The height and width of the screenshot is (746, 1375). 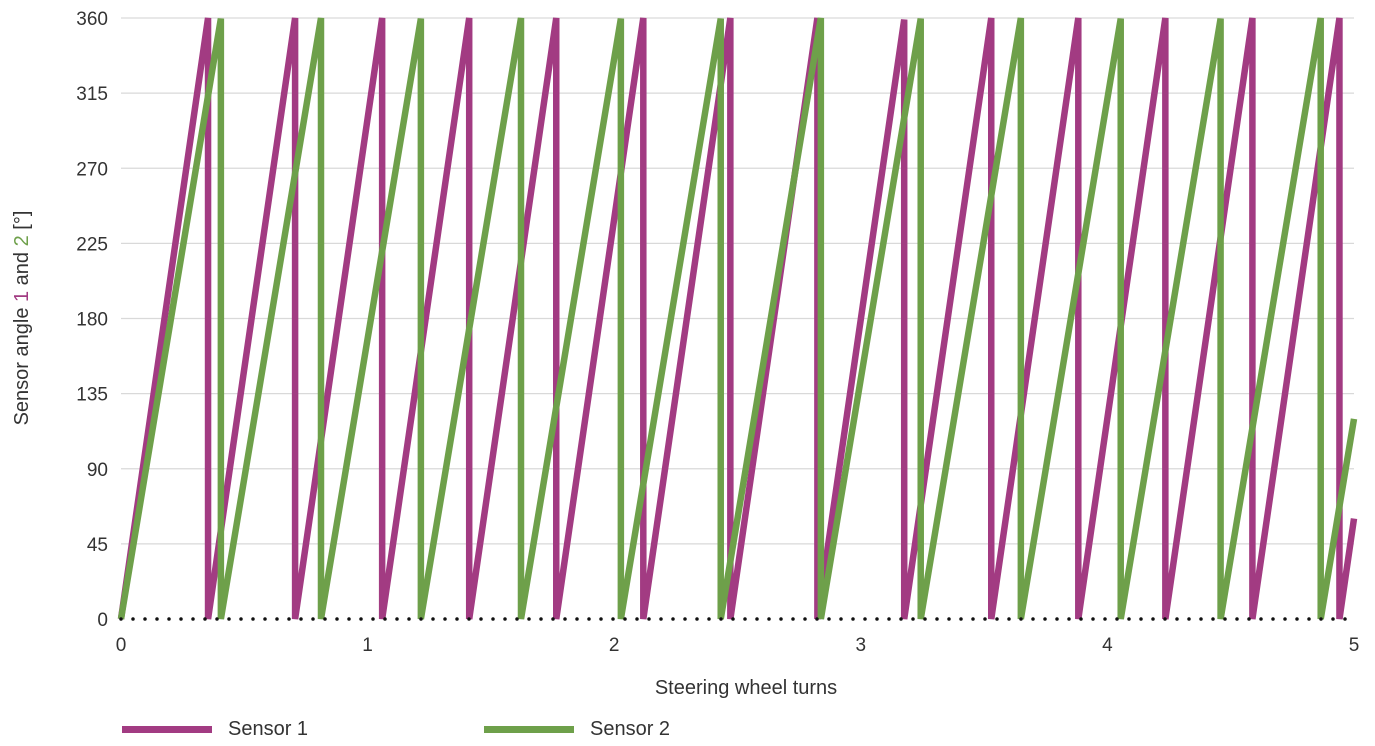 What do you see at coordinates (97, 470) in the screenshot?
I see `y-tick-label-90: 90` at bounding box center [97, 470].